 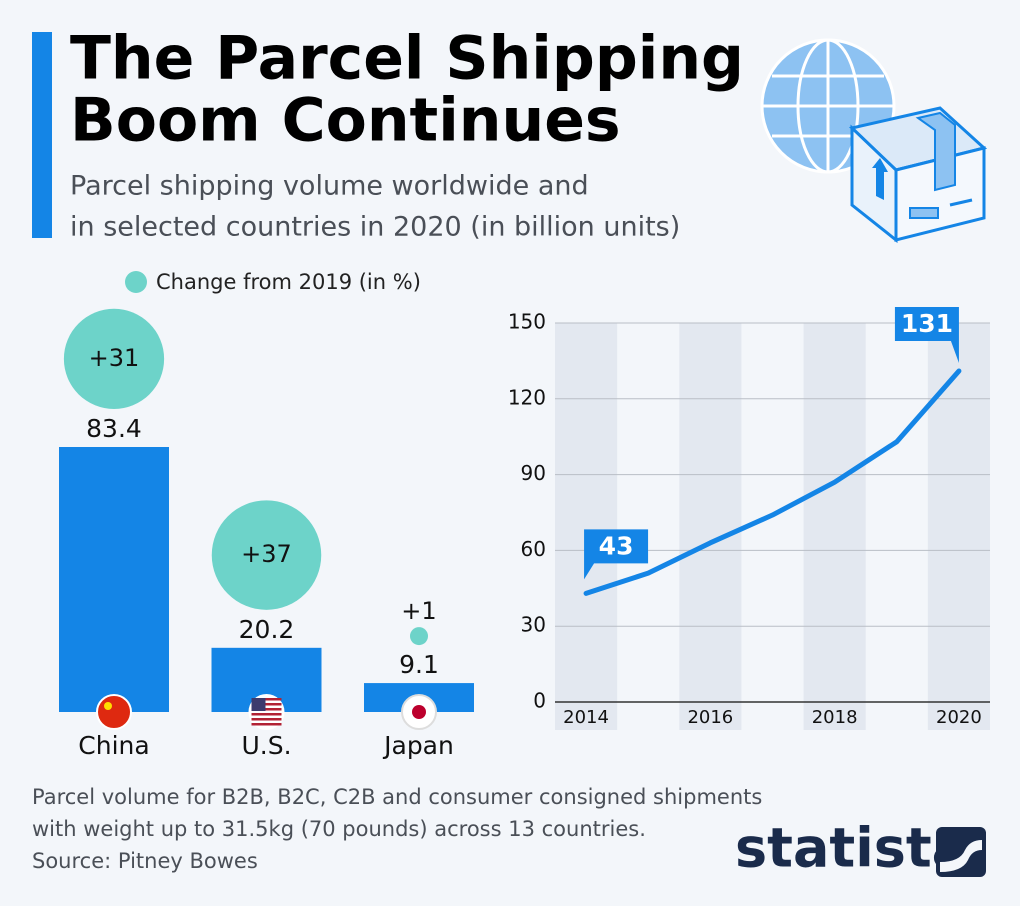 I want to click on y-tick-label: 60, so click(x=533, y=549).